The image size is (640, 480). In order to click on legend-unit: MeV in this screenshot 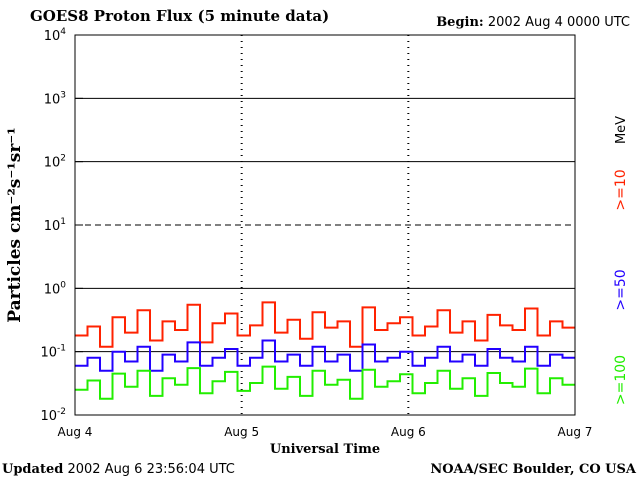, I will do `click(621, 130)`.